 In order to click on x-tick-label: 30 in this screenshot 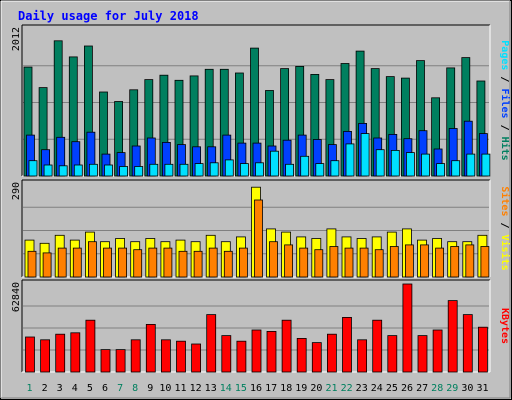, I will do `click(467, 388)`.